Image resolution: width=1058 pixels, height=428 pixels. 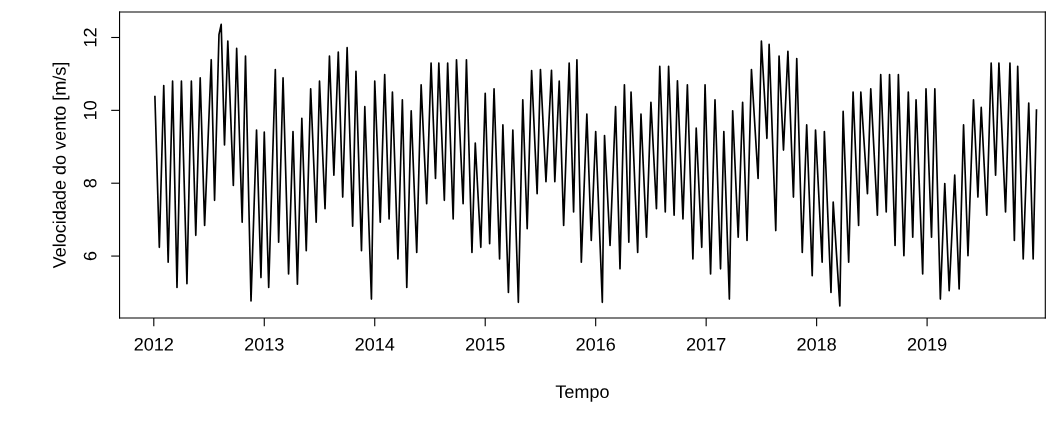 I want to click on x-tick-label: 2014, so click(x=375, y=344).